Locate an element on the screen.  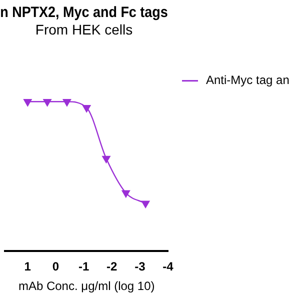
x-axis-title: mAb Conc. μg/ml (log 10) is located at coordinates (86, 286).